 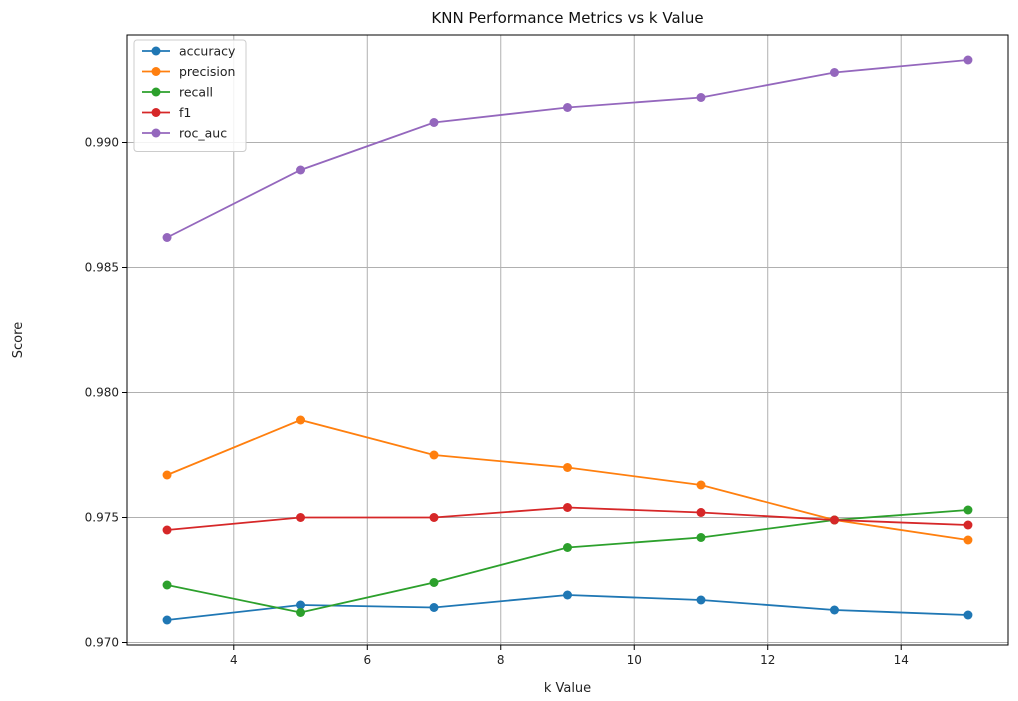 What do you see at coordinates (567, 607) in the screenshot?
I see `series-accuracy` at bounding box center [567, 607].